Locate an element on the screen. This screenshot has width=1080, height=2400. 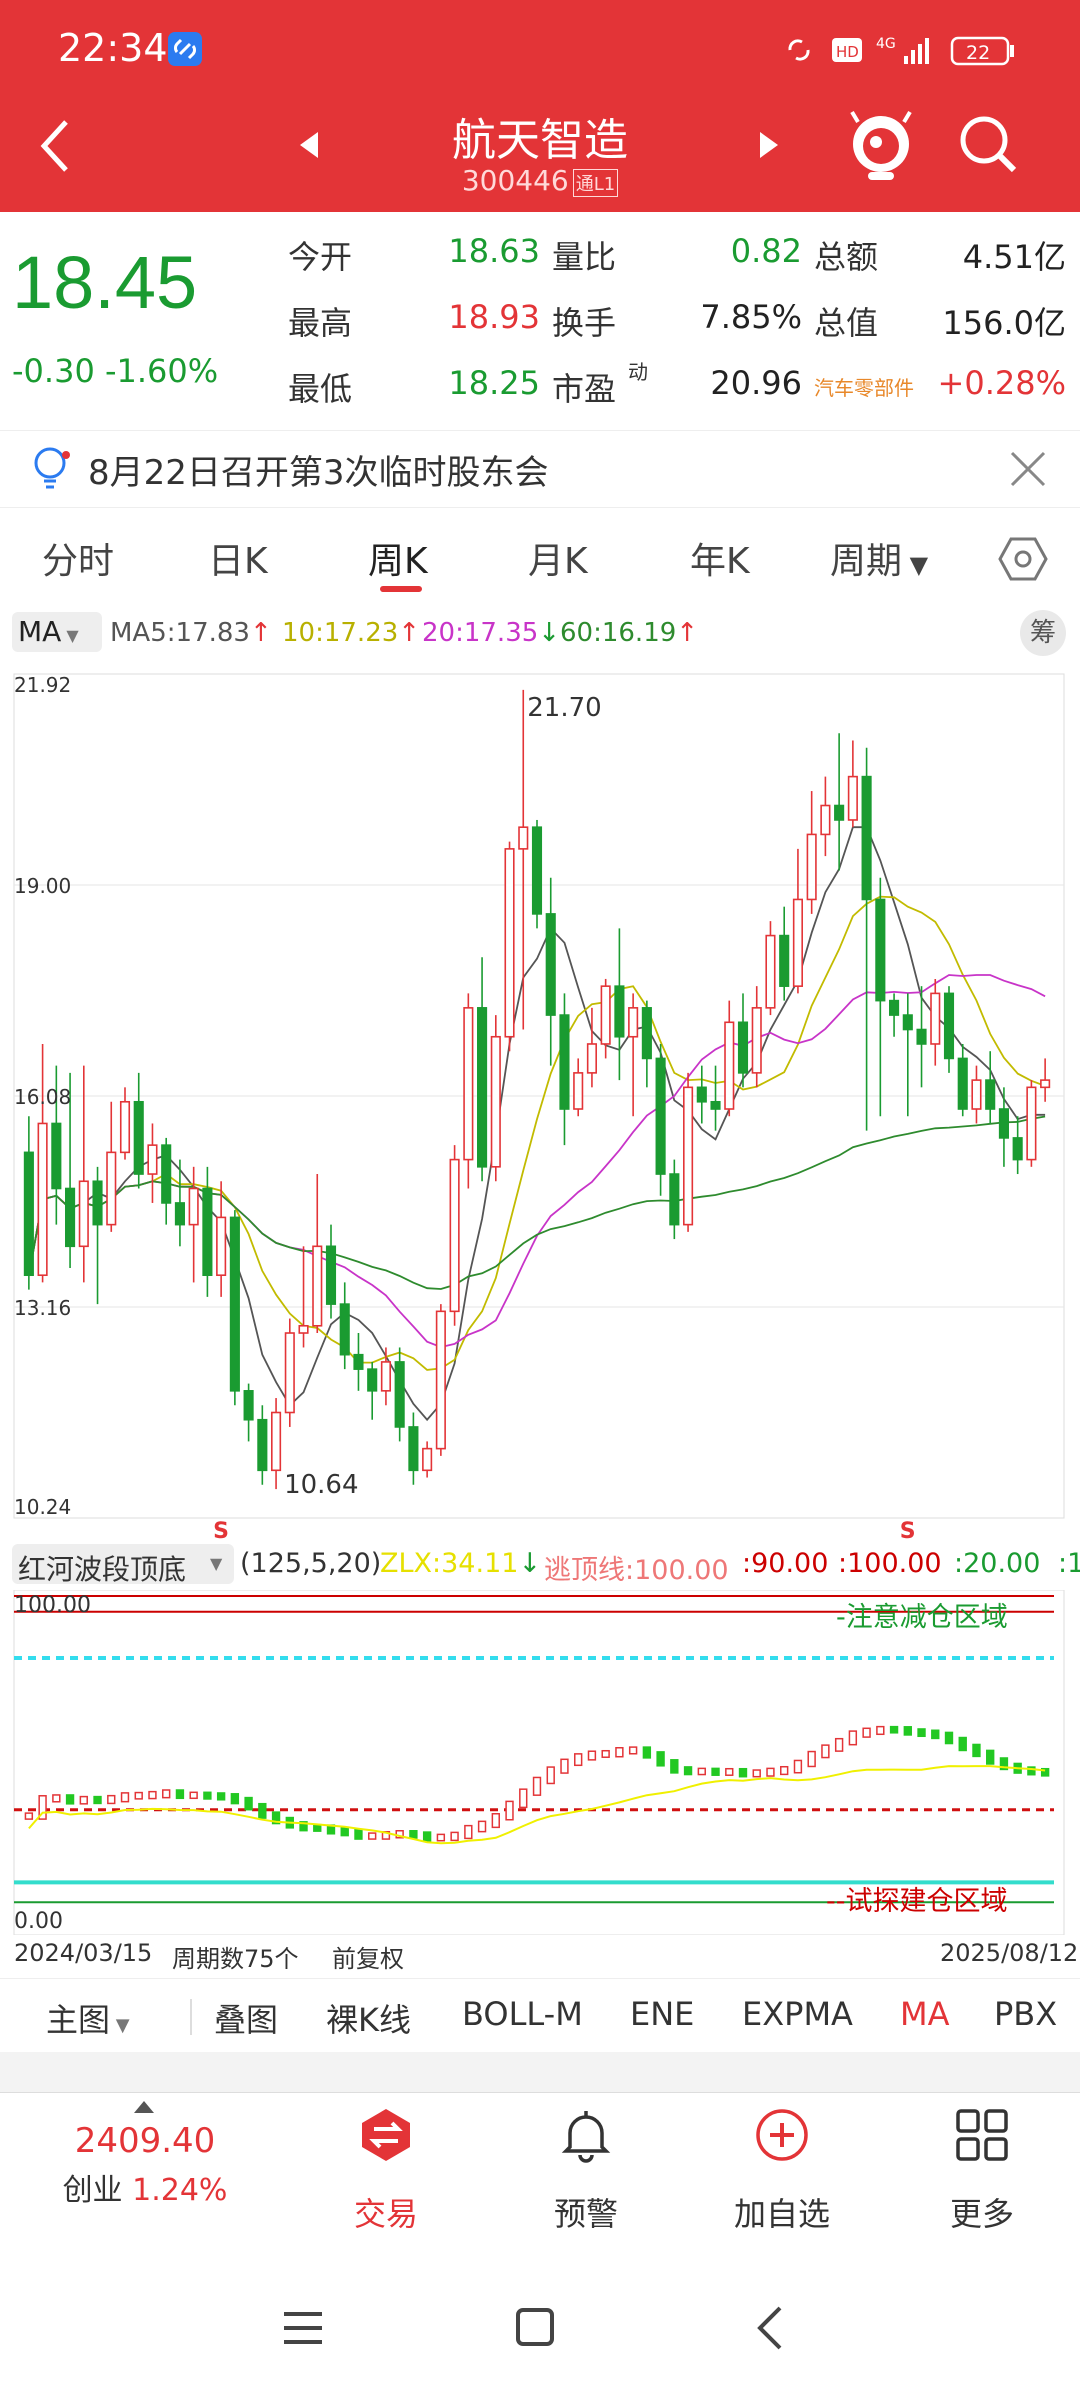
bottom-nav: 2409.40 创业 1.24% 交易 预警 加自选 更多 is located at coordinates (540, 2172).